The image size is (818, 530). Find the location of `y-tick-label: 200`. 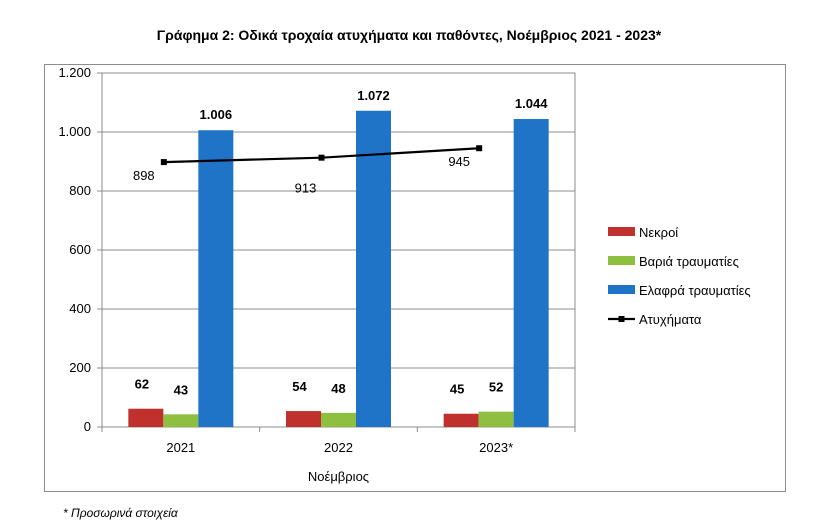

y-tick-label: 200 is located at coordinates (80, 367).